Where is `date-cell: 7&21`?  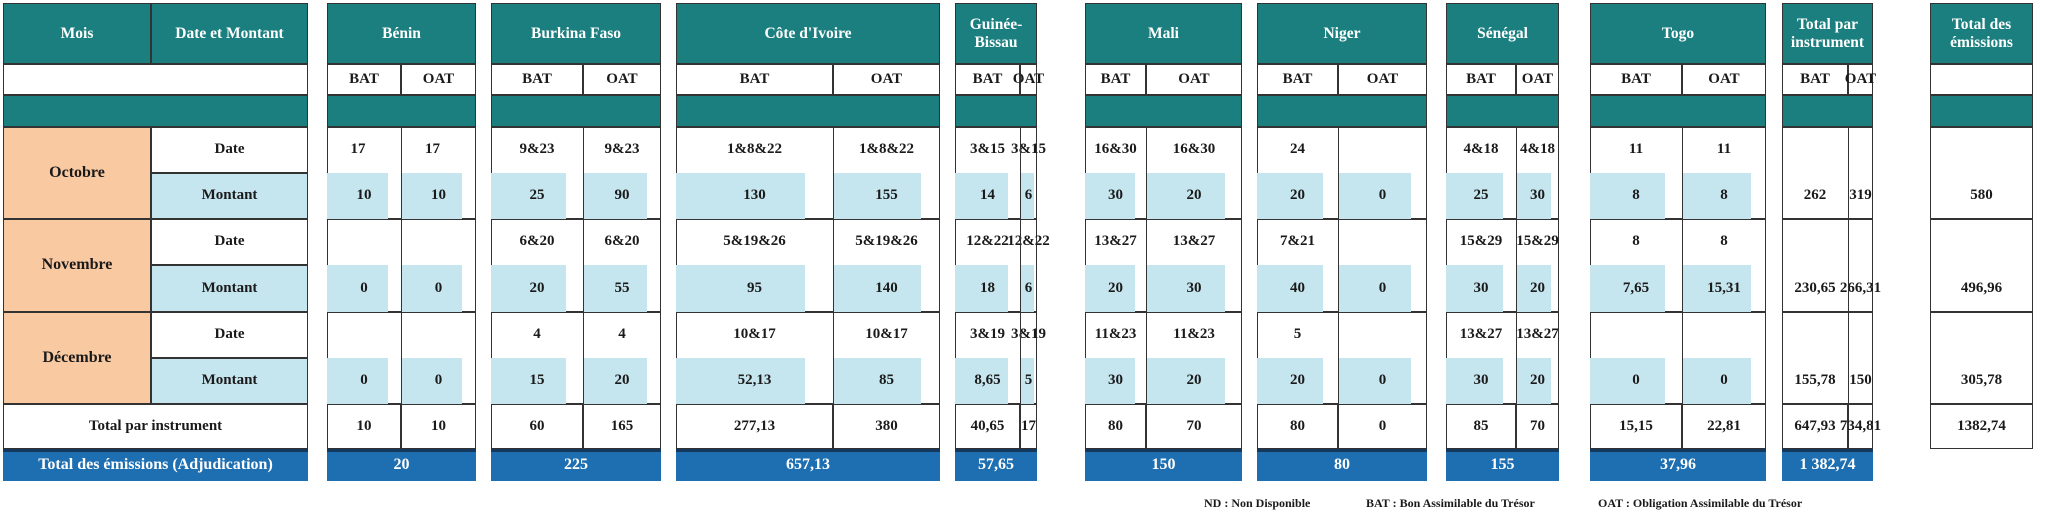 date-cell: 7&21 is located at coordinates (1297, 241).